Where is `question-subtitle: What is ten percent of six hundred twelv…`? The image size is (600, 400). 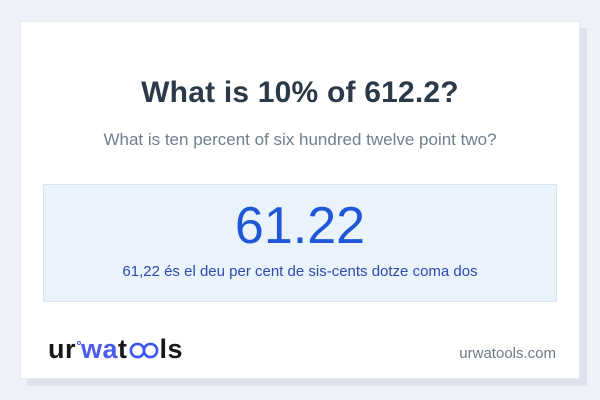
question-subtitle: What is ten percent of six hundred twelv… is located at coordinates (300, 139).